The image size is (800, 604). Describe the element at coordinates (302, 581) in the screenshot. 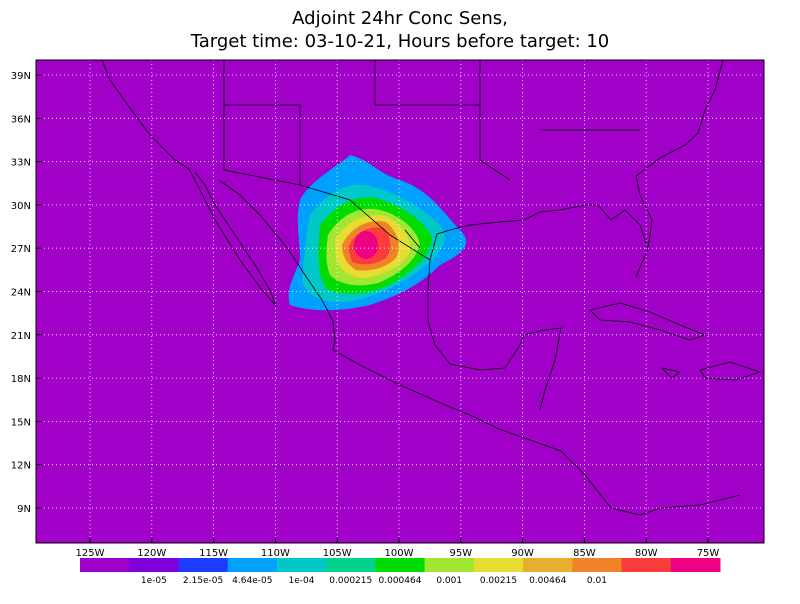

I see `colorbar-label: 1e-04` at that location.